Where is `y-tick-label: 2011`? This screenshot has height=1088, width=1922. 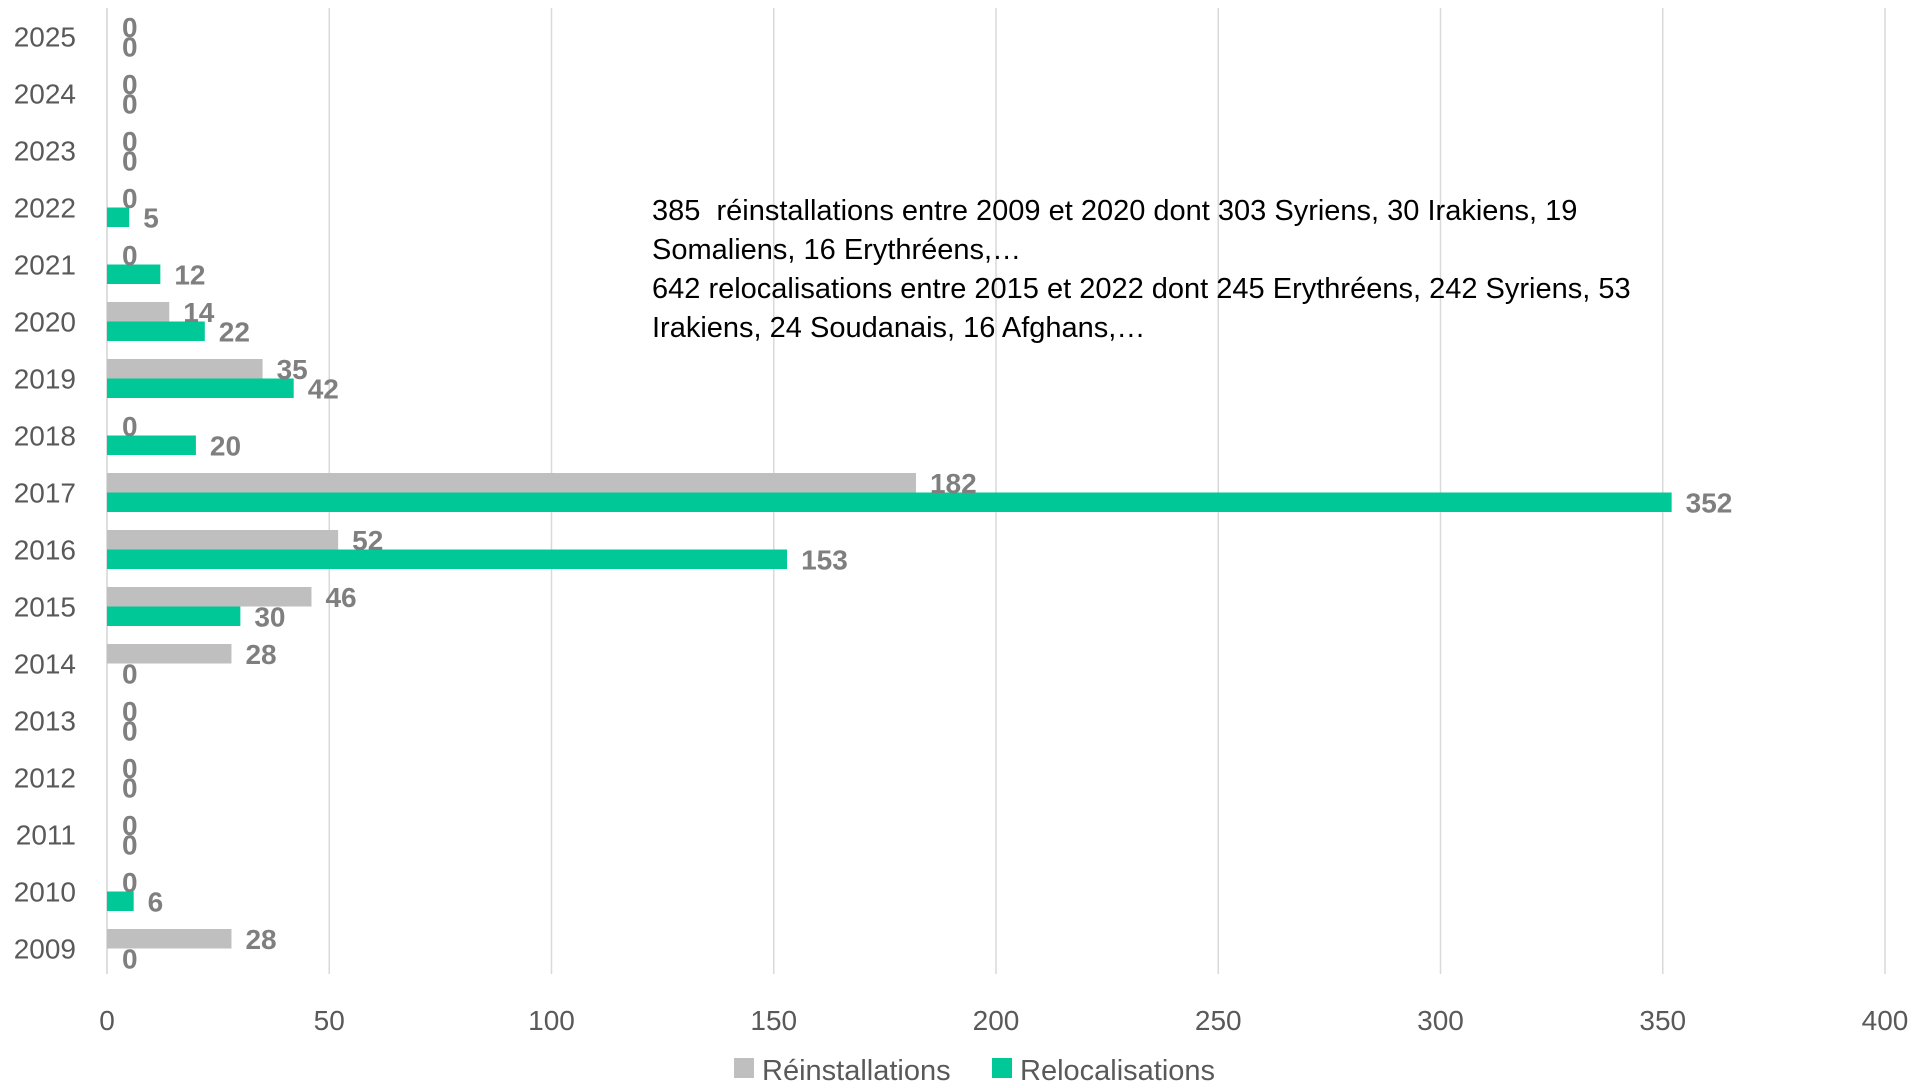
y-tick-label: 2011 is located at coordinates (46, 835).